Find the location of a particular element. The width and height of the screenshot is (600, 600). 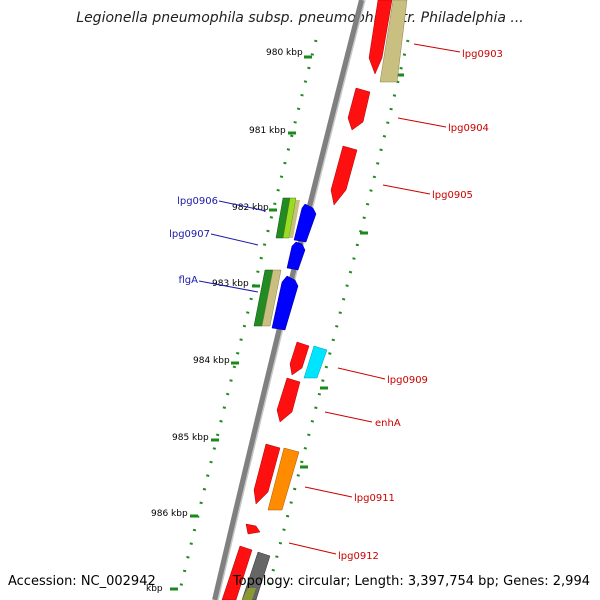

leader-enhA is located at coordinates (348, 417).